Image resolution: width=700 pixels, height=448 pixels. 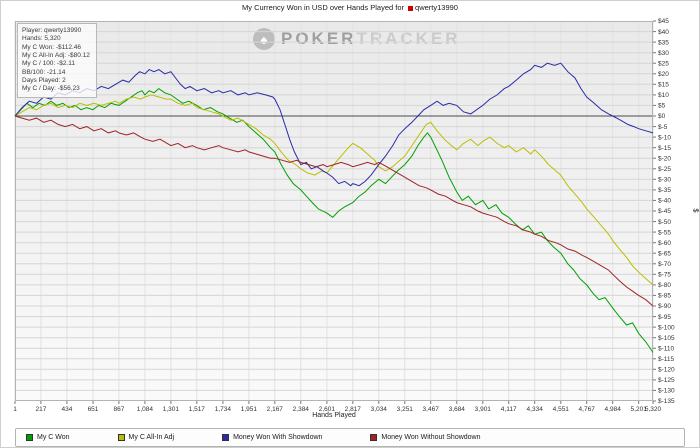 I want to click on x-tick-label: 1,951, so click(x=249, y=409).